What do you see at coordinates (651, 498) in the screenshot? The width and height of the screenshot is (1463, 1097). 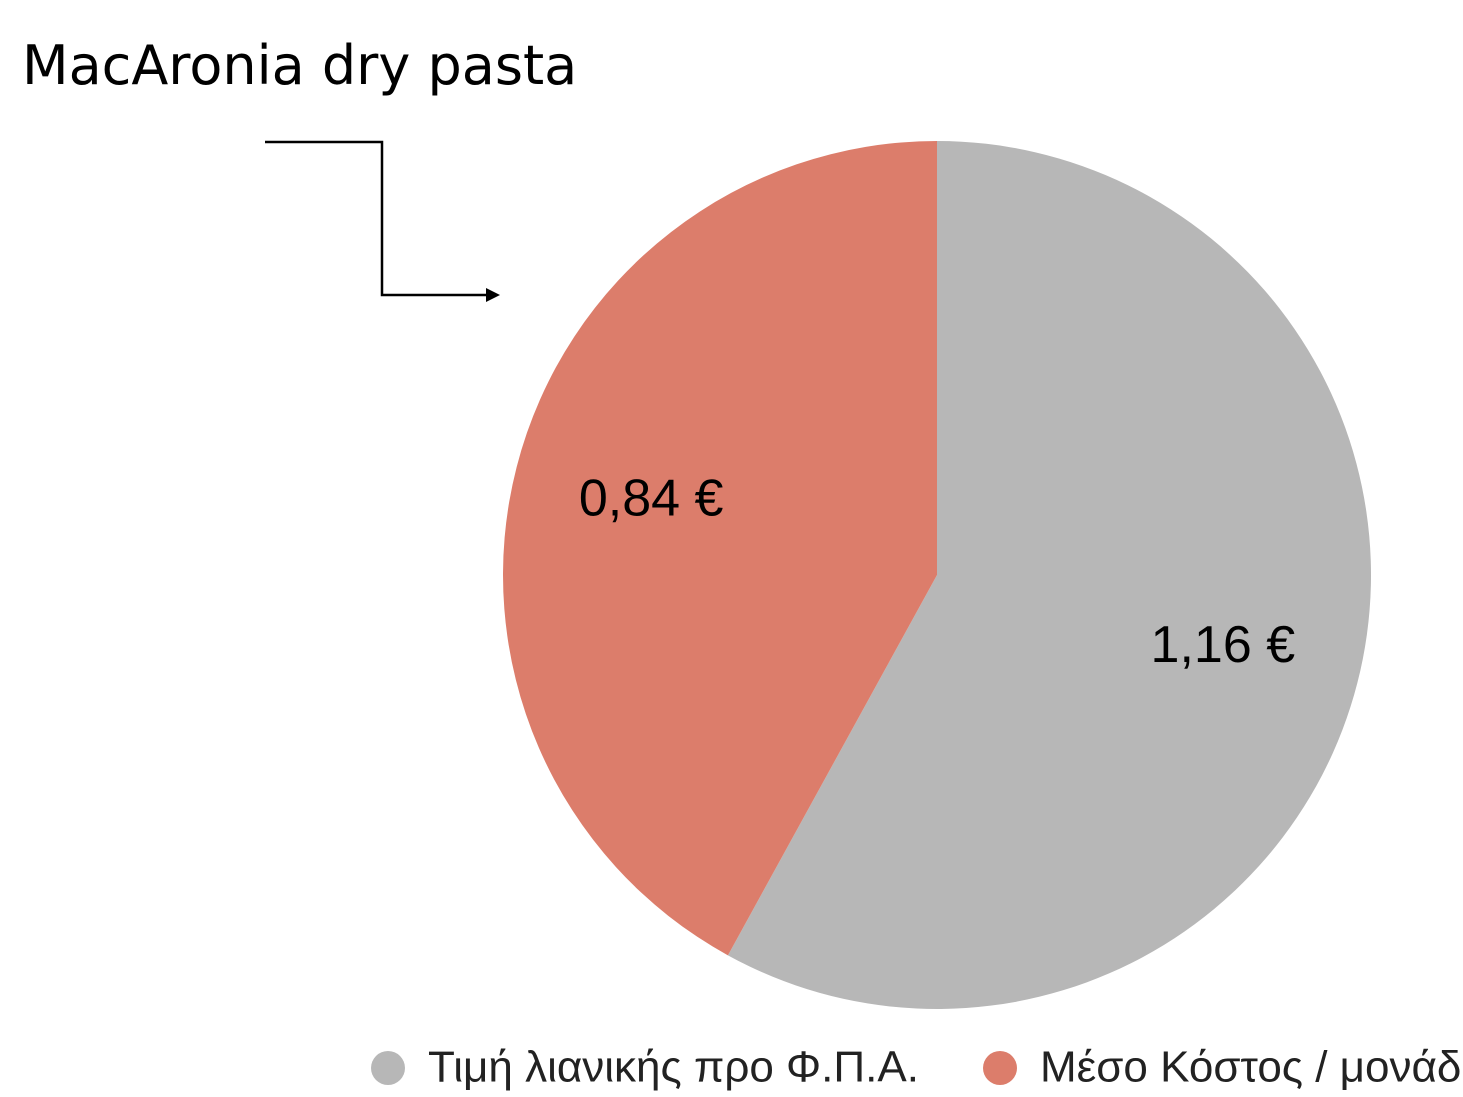 I see `data-label: 0,84 €` at bounding box center [651, 498].